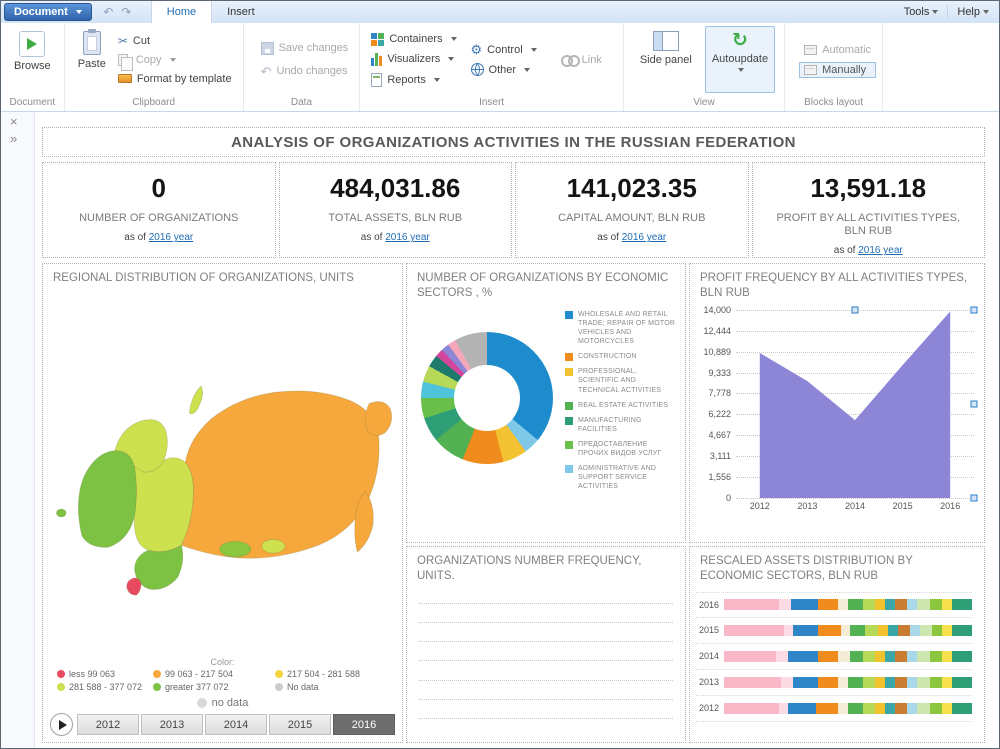 The width and height of the screenshot is (1000, 749). Describe the element at coordinates (305, 71) in the screenshot. I see `undo-changes-button: ↶ Undo changes` at that location.